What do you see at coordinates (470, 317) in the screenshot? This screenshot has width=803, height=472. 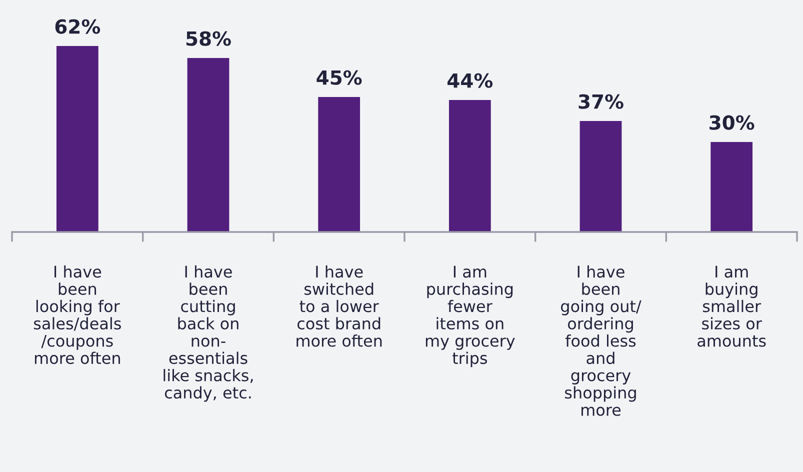 I see `x-tick-label: I am purchasing fewer items on my grocery trips` at bounding box center [470, 317].